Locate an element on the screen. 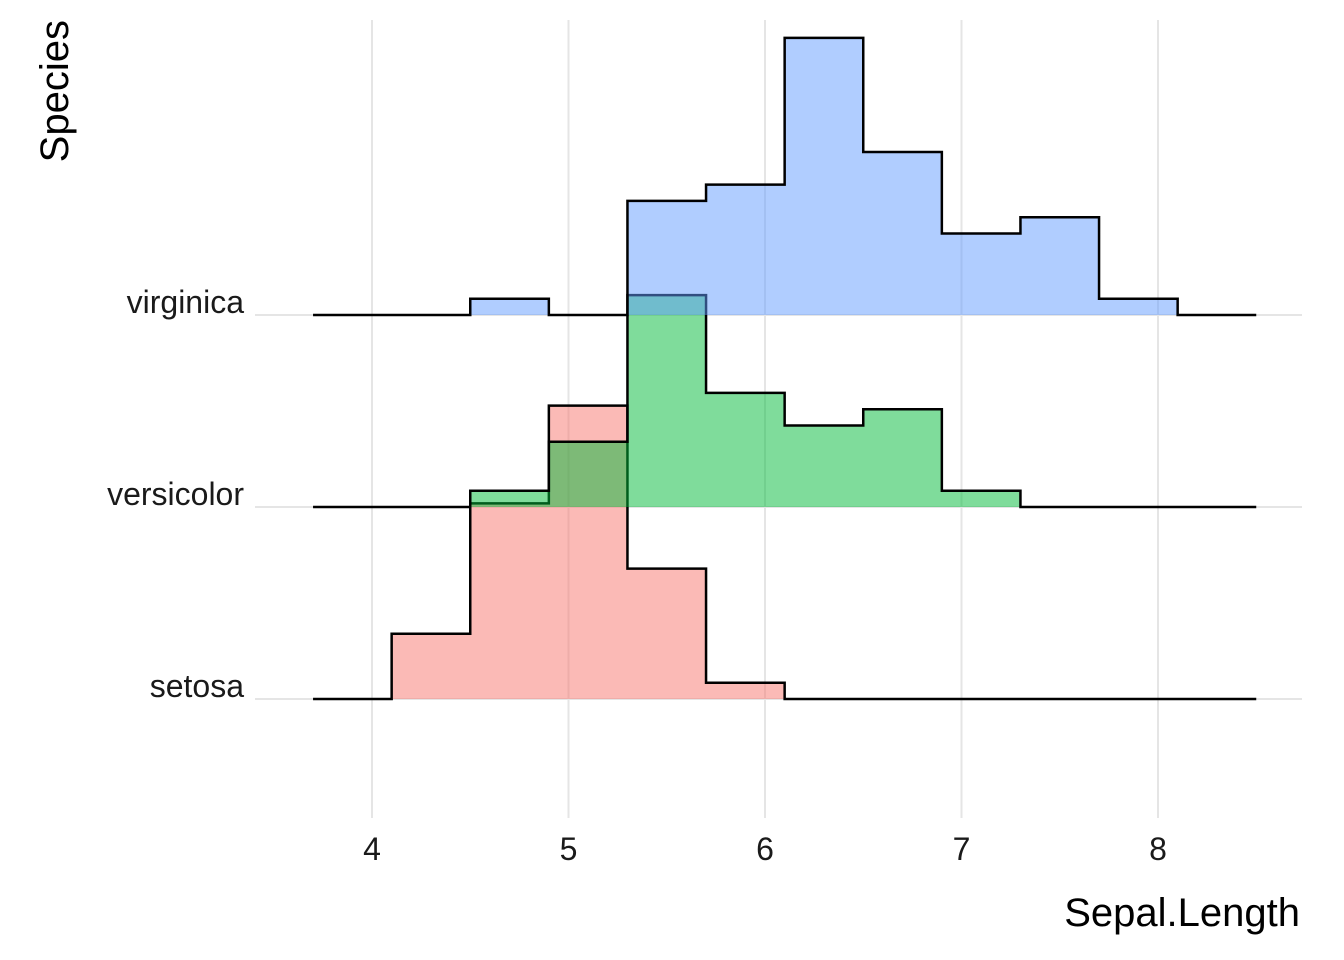 The image size is (1344, 960). x-tick-labels: 4 5 6 7 8 is located at coordinates (765, 849).